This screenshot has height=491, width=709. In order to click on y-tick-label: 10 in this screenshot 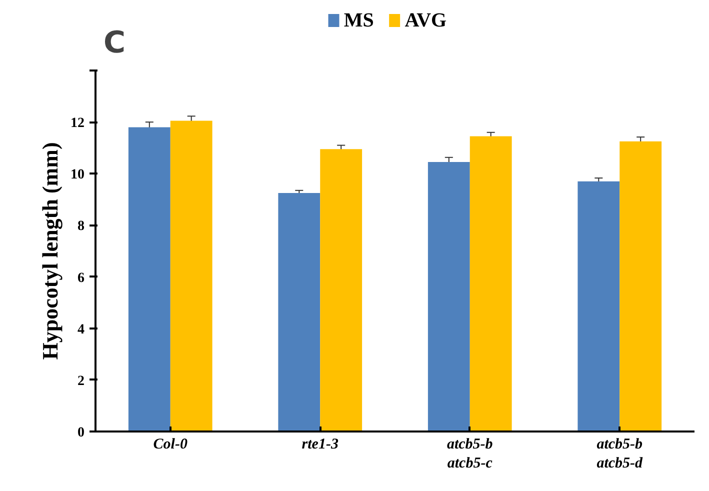, I will do `click(77, 175)`.